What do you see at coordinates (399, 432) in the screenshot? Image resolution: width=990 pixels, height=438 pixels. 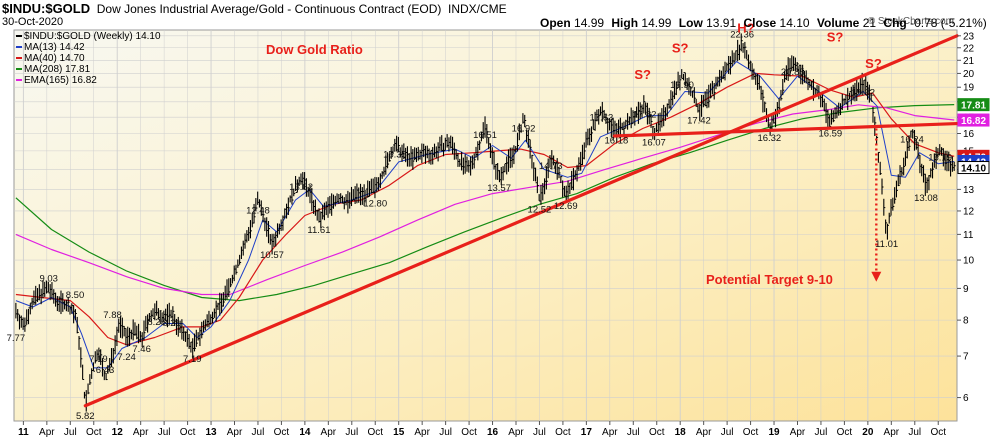 I see `x-tick-label: 15` at bounding box center [399, 432].